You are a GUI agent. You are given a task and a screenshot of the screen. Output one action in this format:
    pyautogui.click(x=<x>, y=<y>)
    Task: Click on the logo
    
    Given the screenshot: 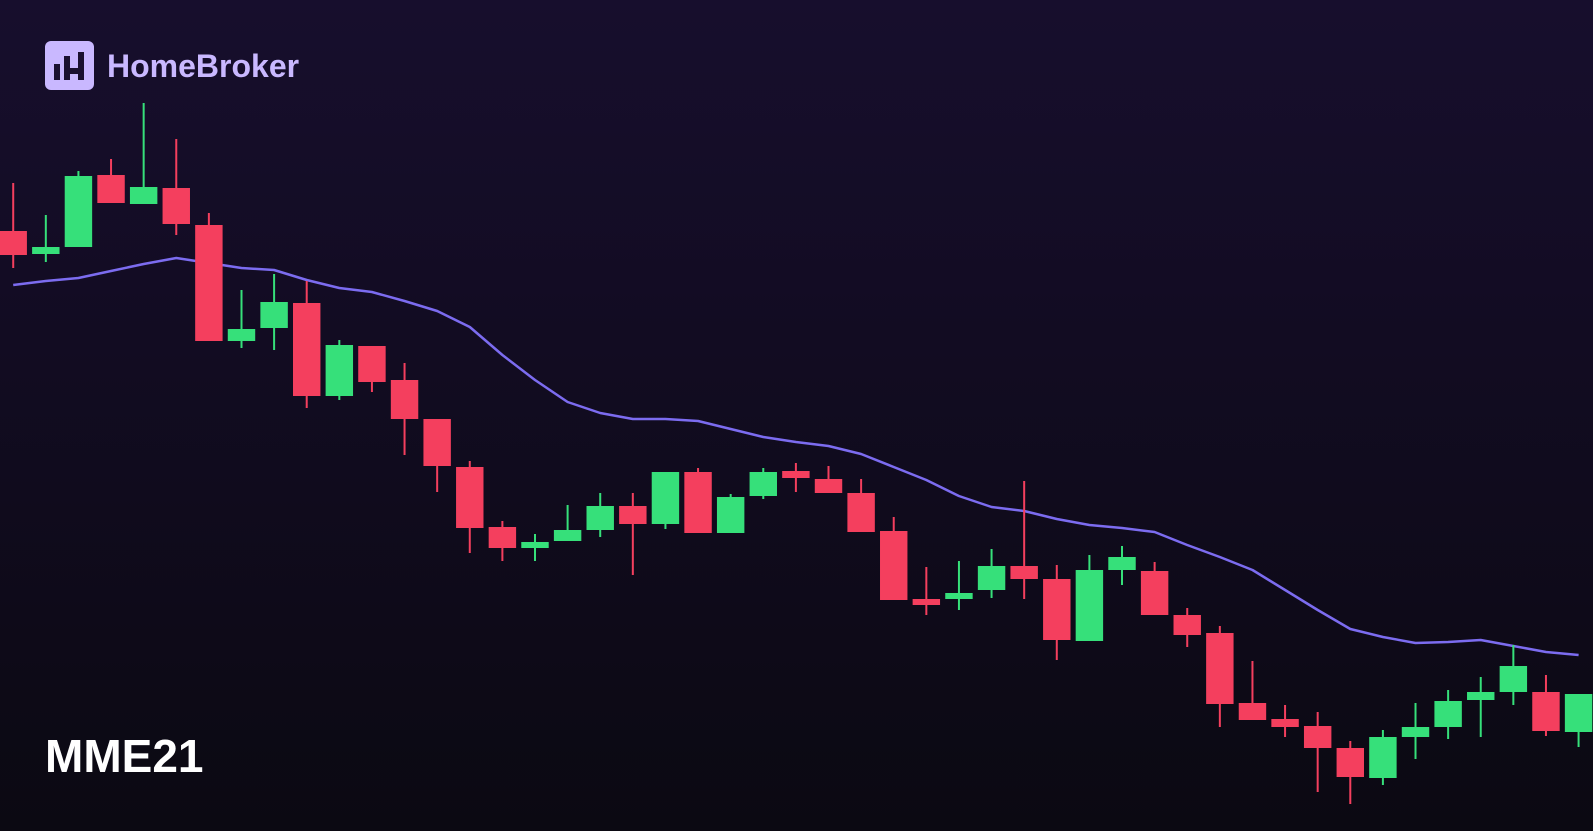 What is the action you would take?
    pyautogui.click(x=69, y=65)
    